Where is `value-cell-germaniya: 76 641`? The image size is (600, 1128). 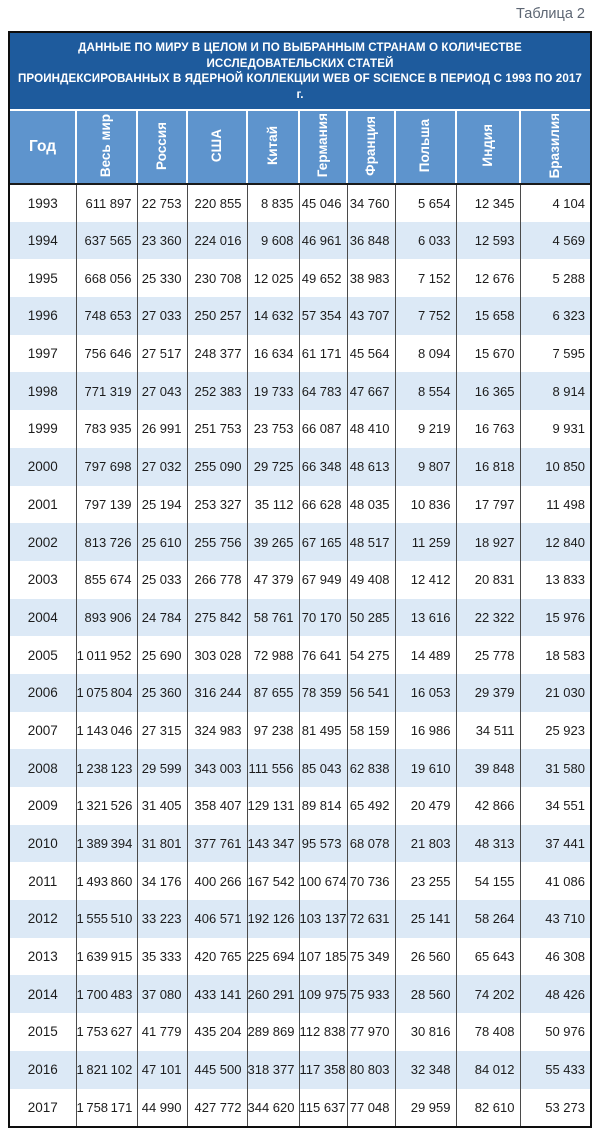
value-cell-germaniya: 76 641 is located at coordinates (322, 655).